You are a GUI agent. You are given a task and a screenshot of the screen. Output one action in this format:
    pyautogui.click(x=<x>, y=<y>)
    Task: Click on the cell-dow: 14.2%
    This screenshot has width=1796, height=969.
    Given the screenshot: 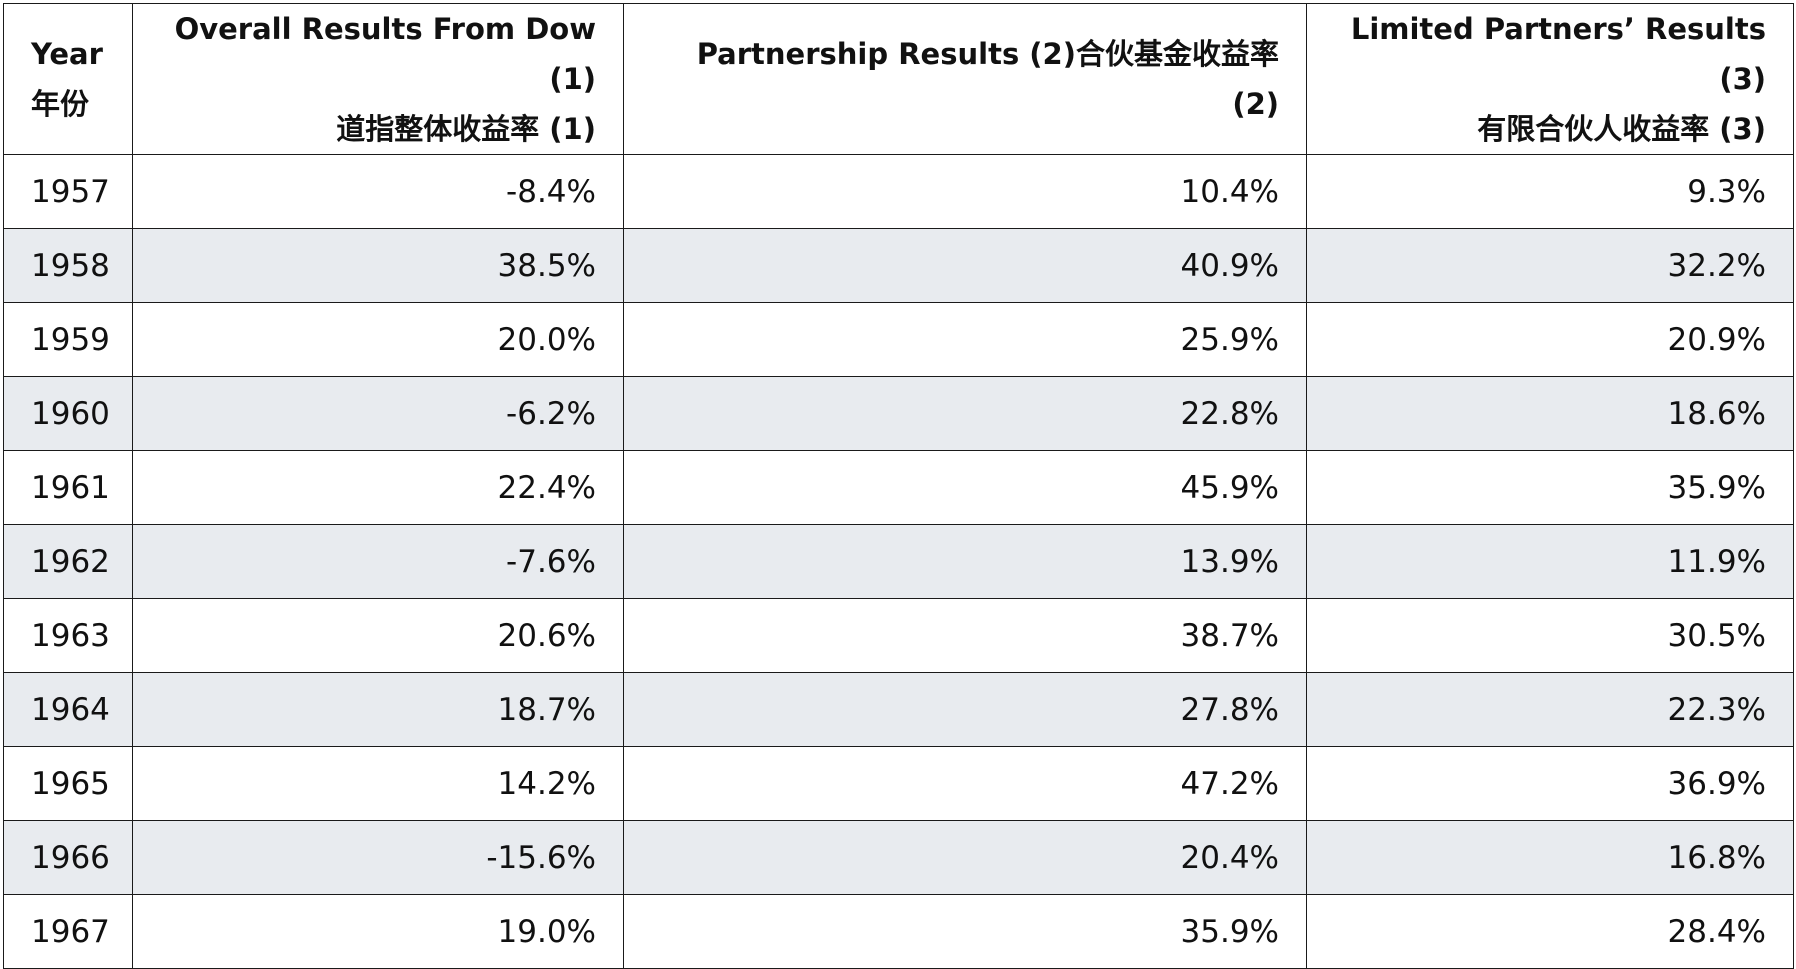 What is the action you would take?
    pyautogui.click(x=378, y=783)
    